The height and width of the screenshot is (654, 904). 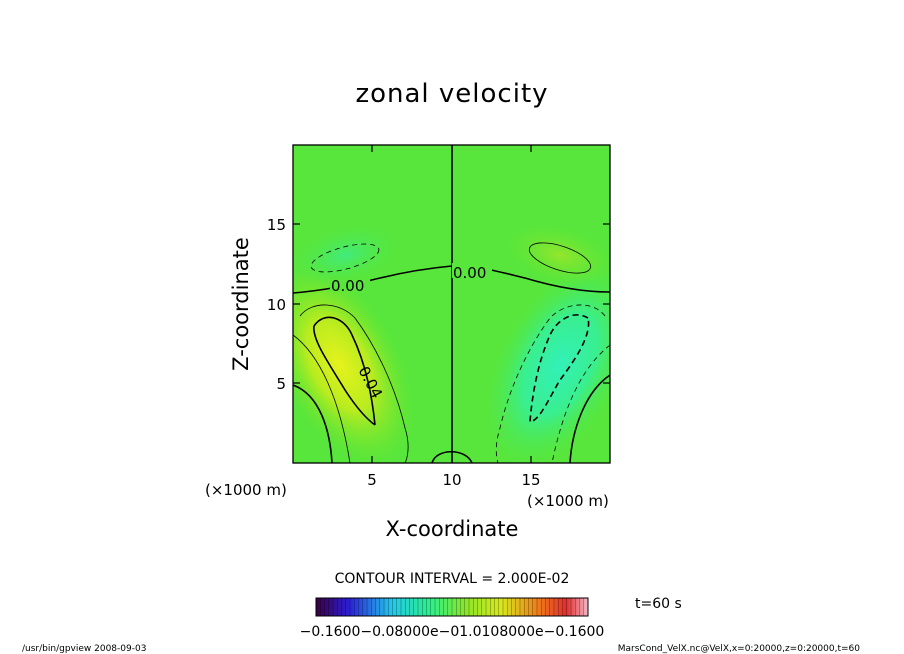 What do you see at coordinates (241, 304) in the screenshot?
I see `y-axis-title: Z-coordinate` at bounding box center [241, 304].